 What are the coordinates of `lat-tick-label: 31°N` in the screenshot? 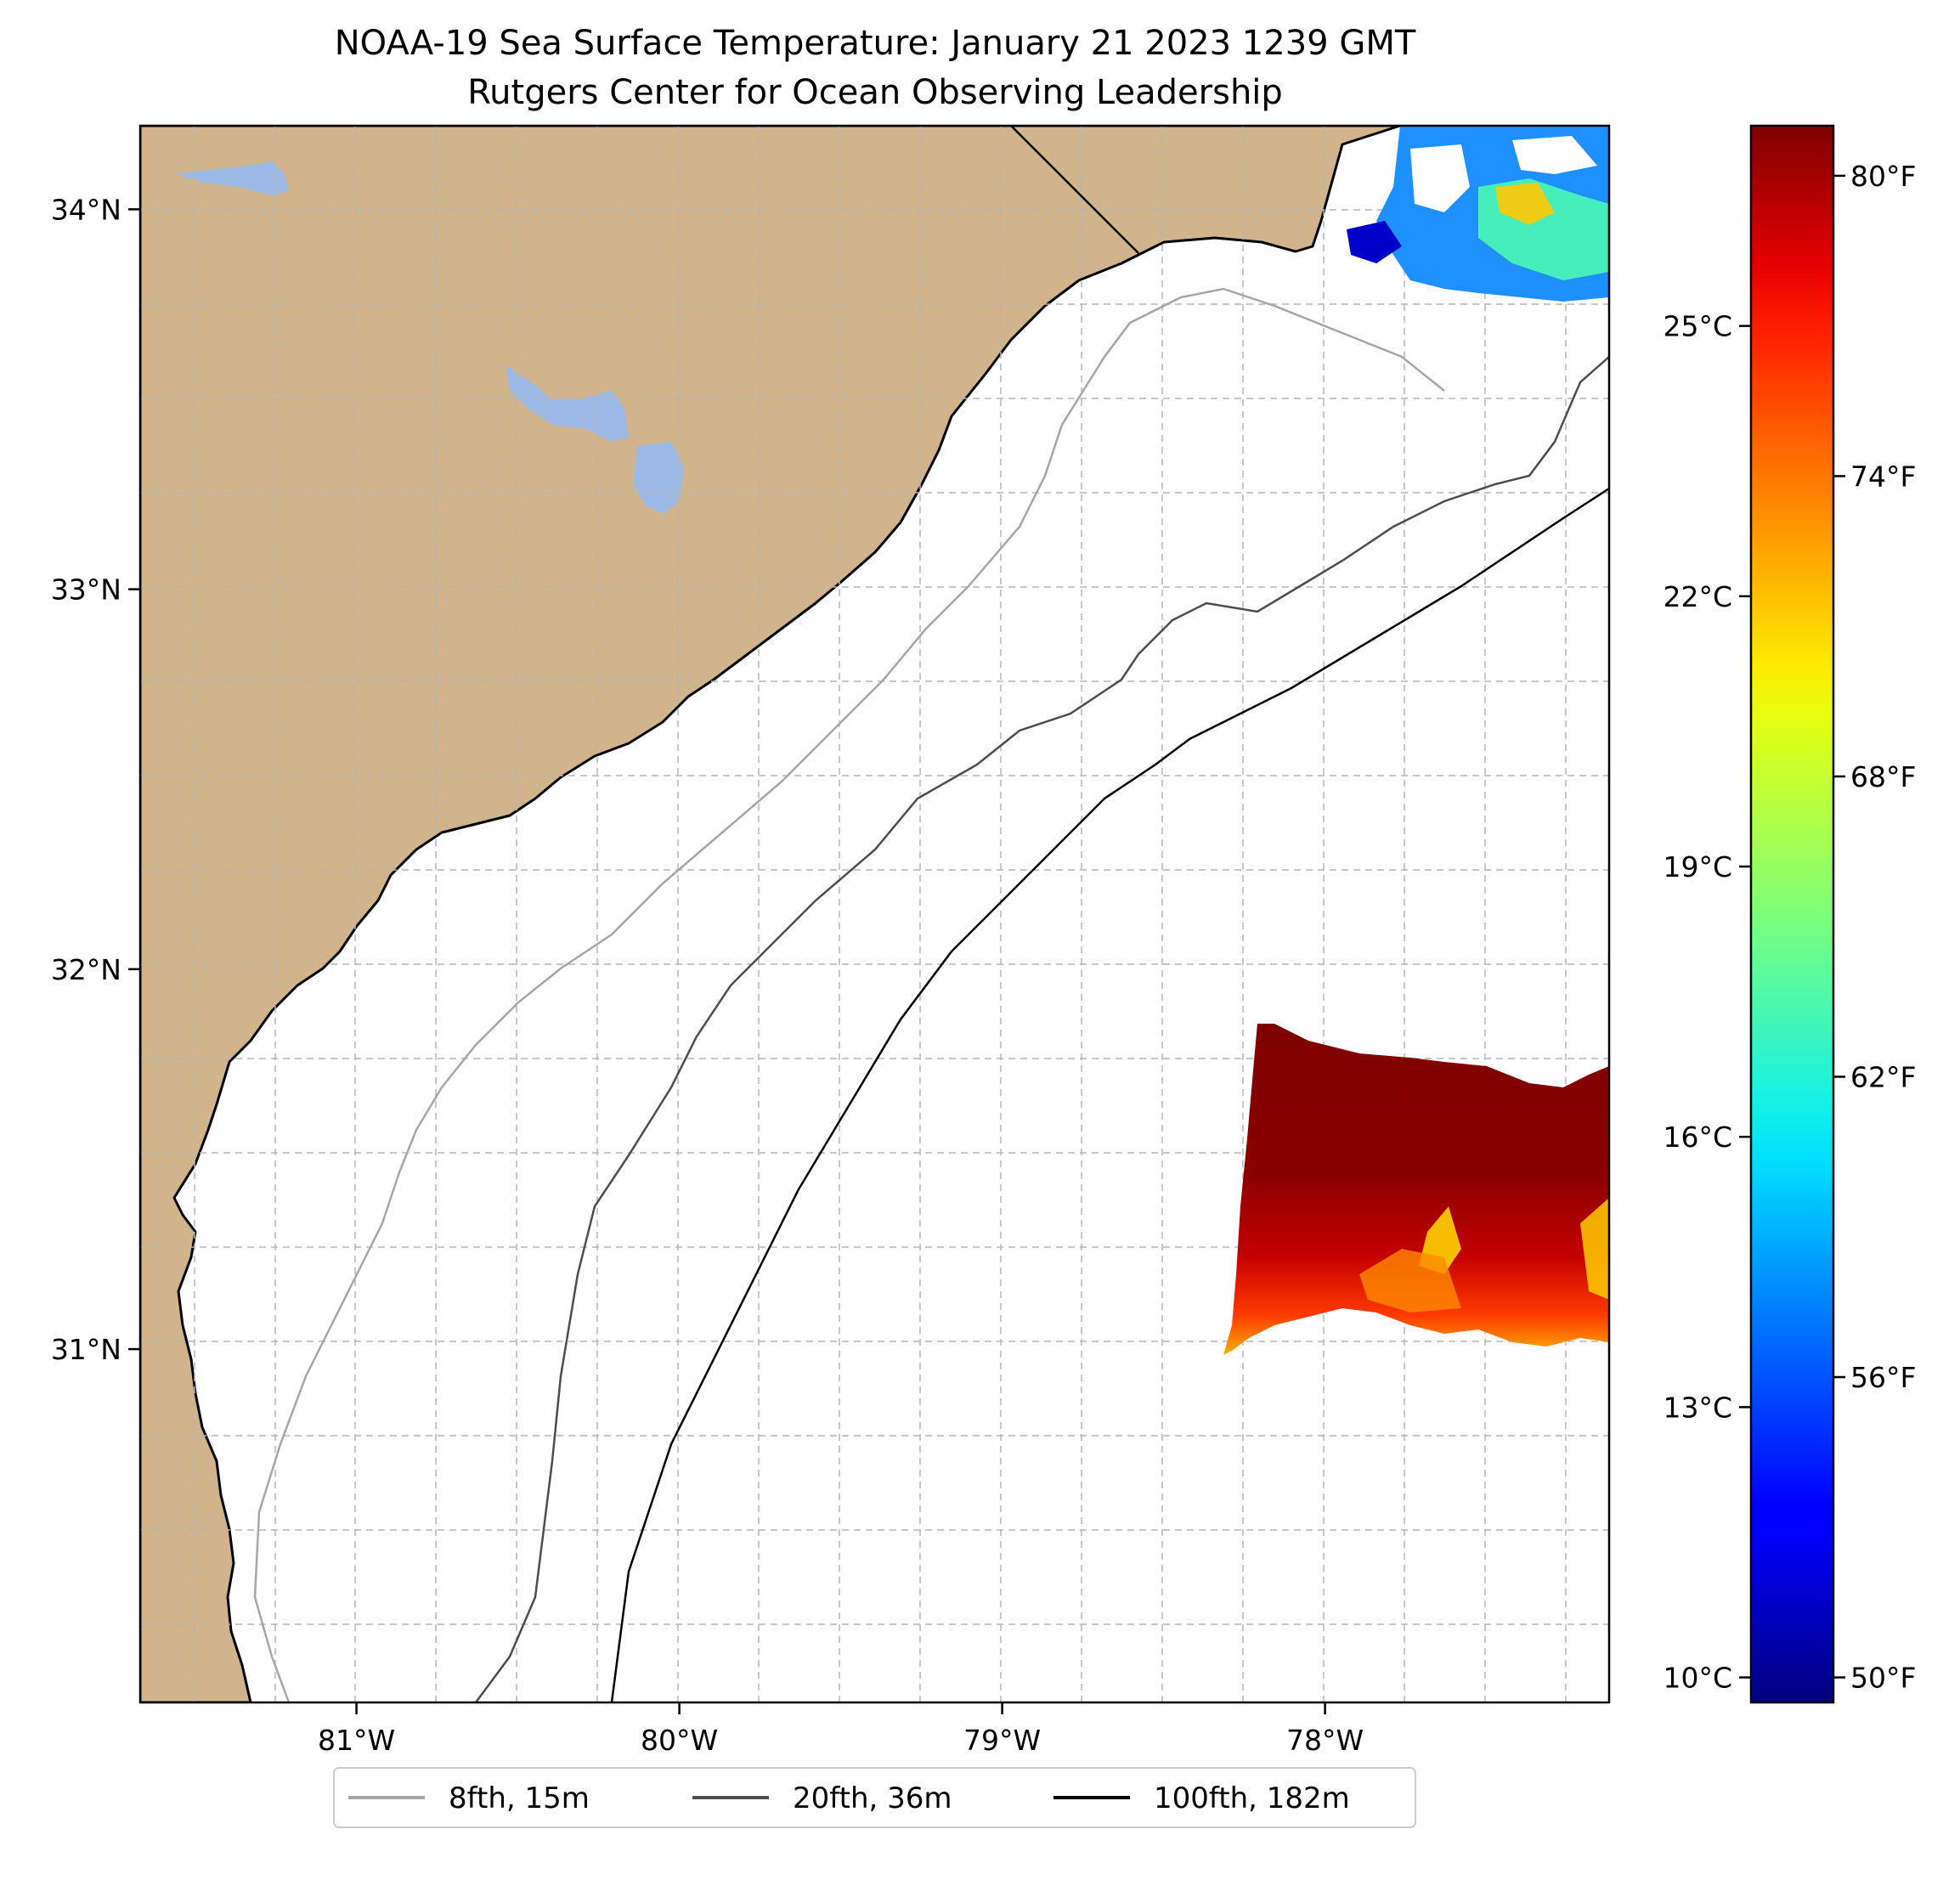 It's located at (86, 1349).